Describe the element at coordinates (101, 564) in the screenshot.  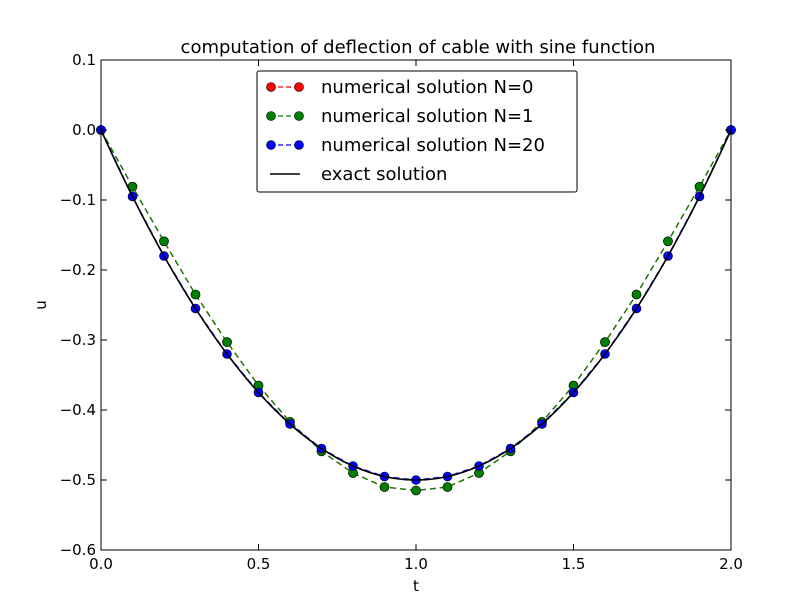
I see `x-tick-label: 0.0` at that location.